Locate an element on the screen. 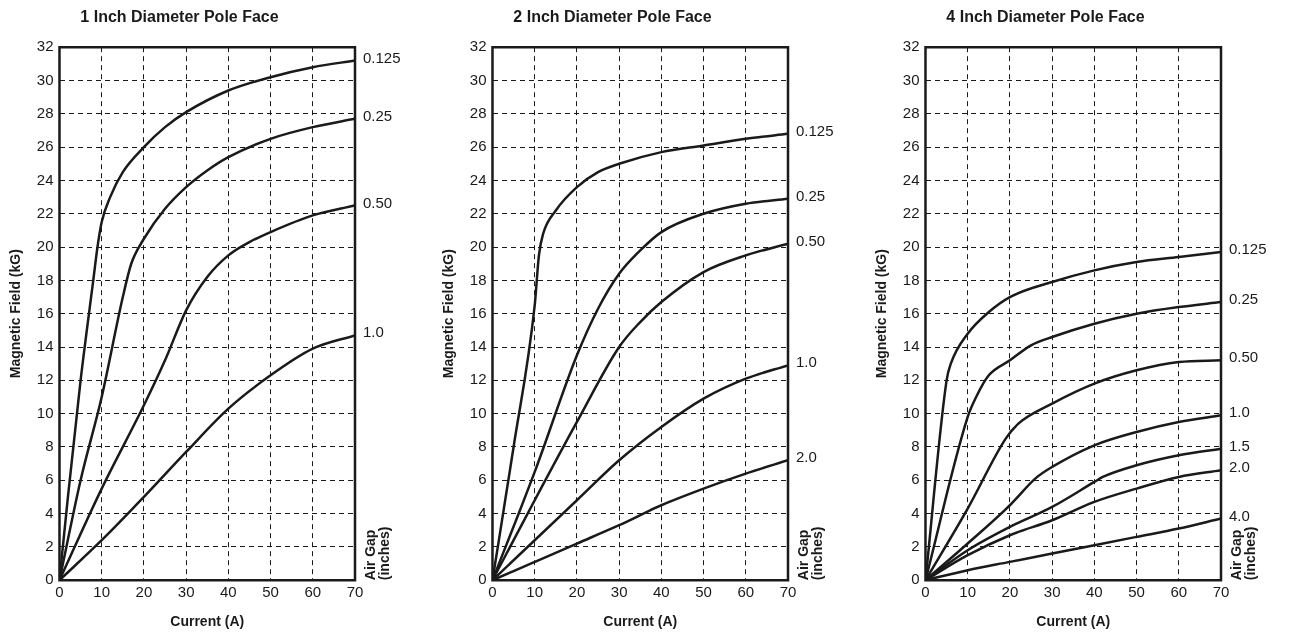 This screenshot has width=1301, height=639. chart-title: 1 Inch Diameter Pole Face is located at coordinates (179, 17).